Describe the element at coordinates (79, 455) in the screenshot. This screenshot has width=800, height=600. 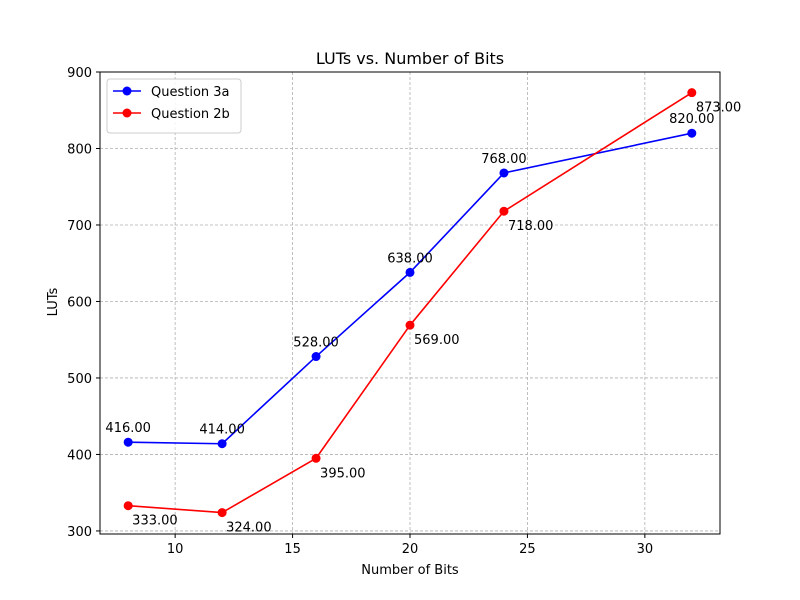
I see `y-tick-label: 400` at that location.